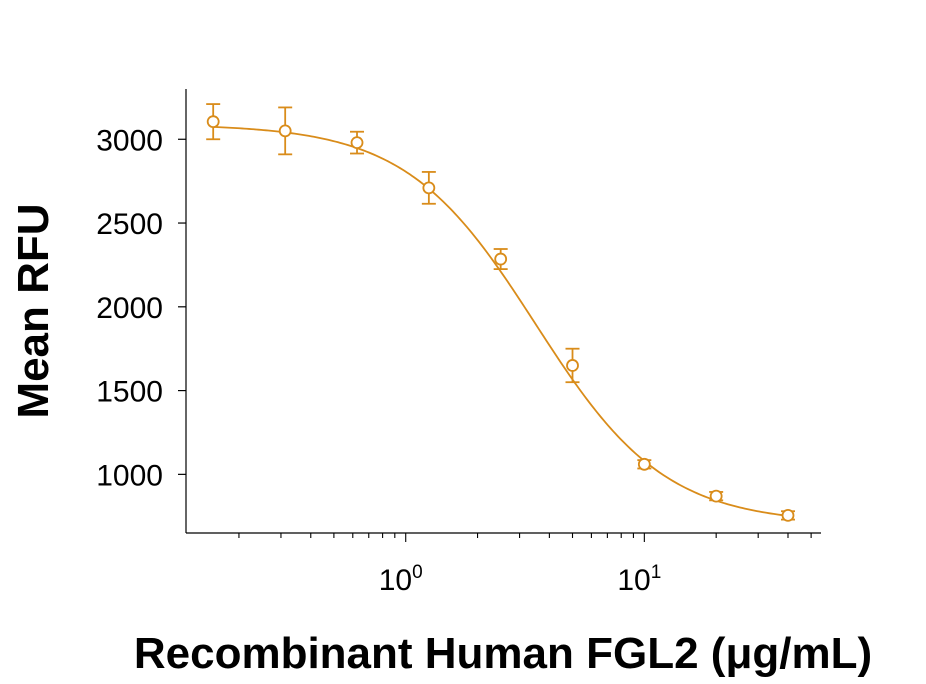 The width and height of the screenshot is (926, 684). I want to click on x-tick-label: 10¹, so click(639, 579).